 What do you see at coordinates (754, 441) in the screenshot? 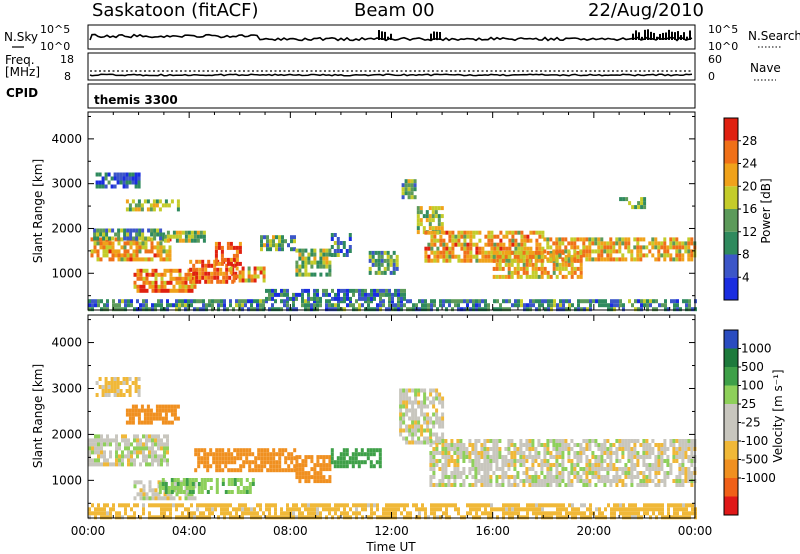
I see `velocity-colorbar-tick-label: -100` at bounding box center [754, 441].